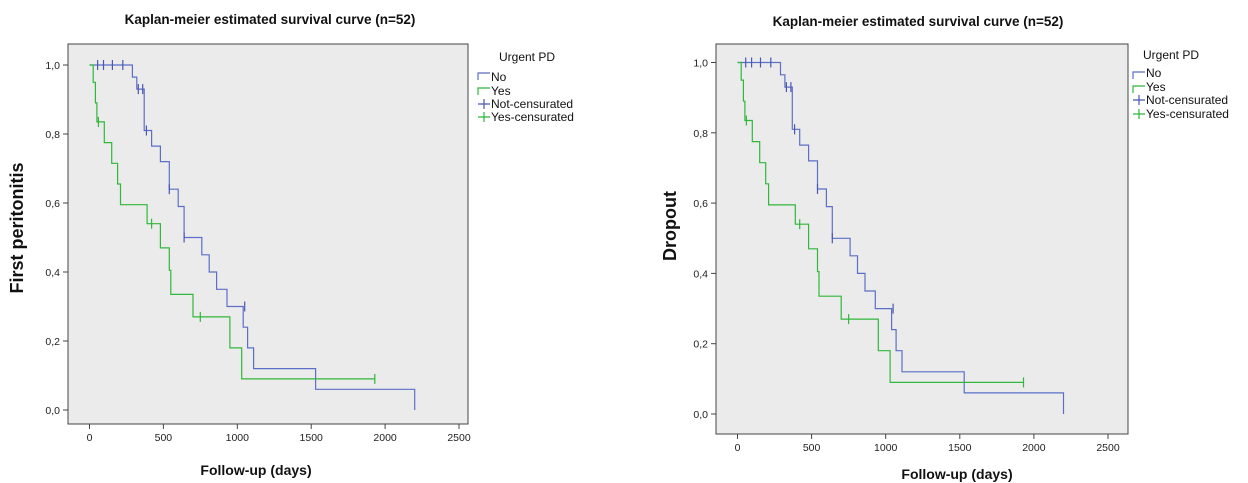  What do you see at coordinates (232, 222) in the screenshot?
I see `series-line-yes` at bounding box center [232, 222].